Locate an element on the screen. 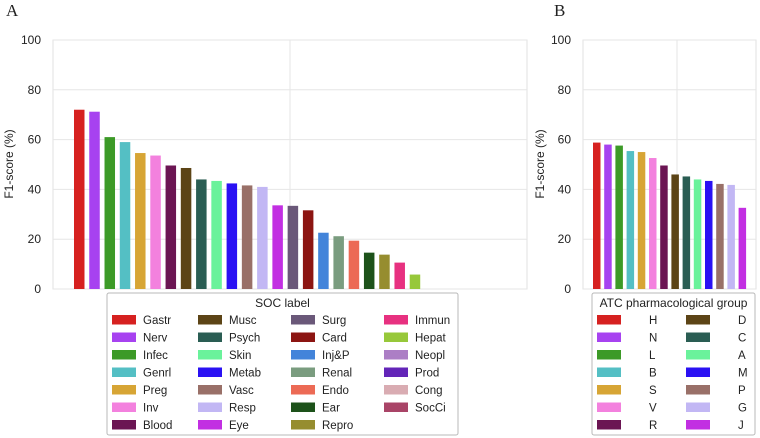  bar-psych is located at coordinates (201, 234).